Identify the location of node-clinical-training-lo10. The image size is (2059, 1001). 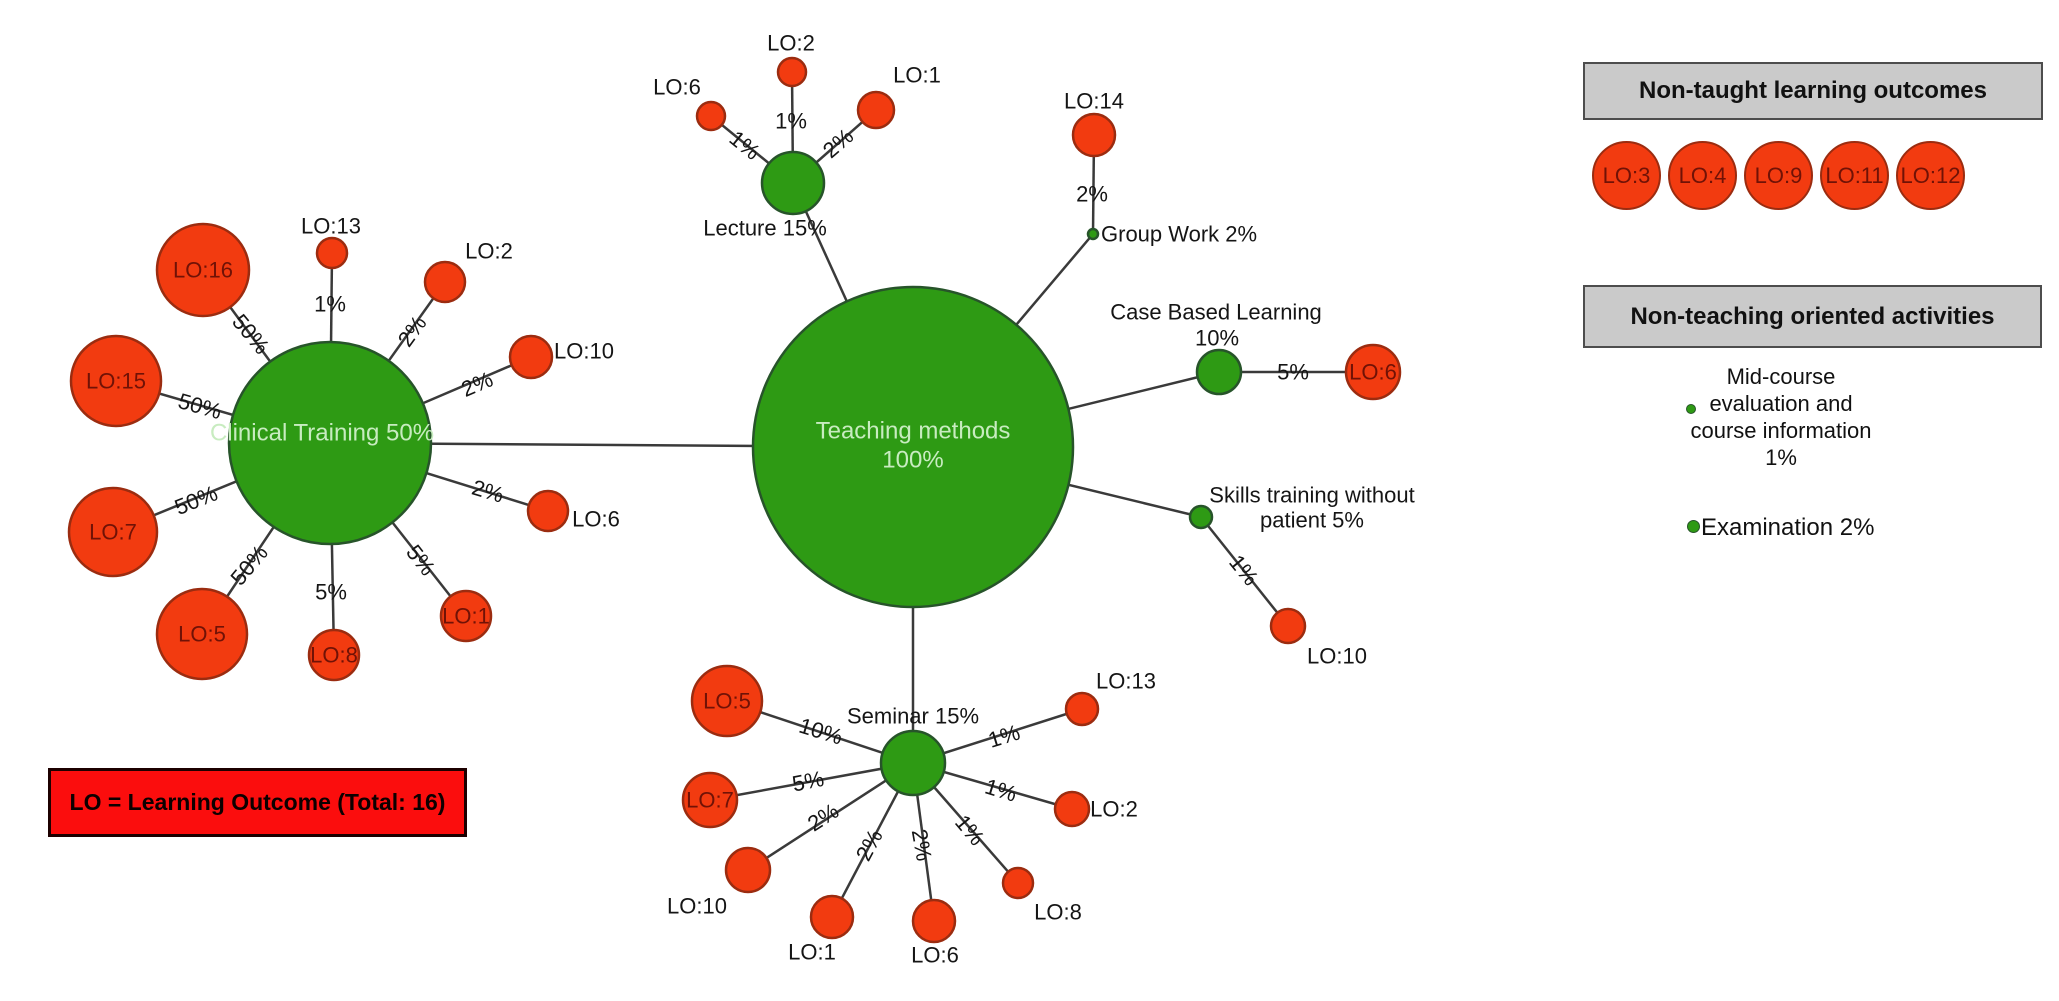
(531, 357).